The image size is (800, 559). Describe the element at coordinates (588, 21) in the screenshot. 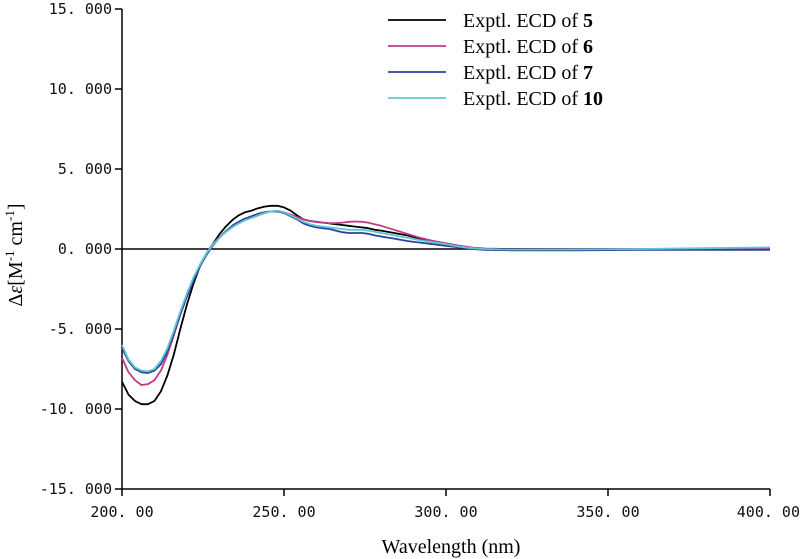

I see `legend-label-number: 5` at that location.